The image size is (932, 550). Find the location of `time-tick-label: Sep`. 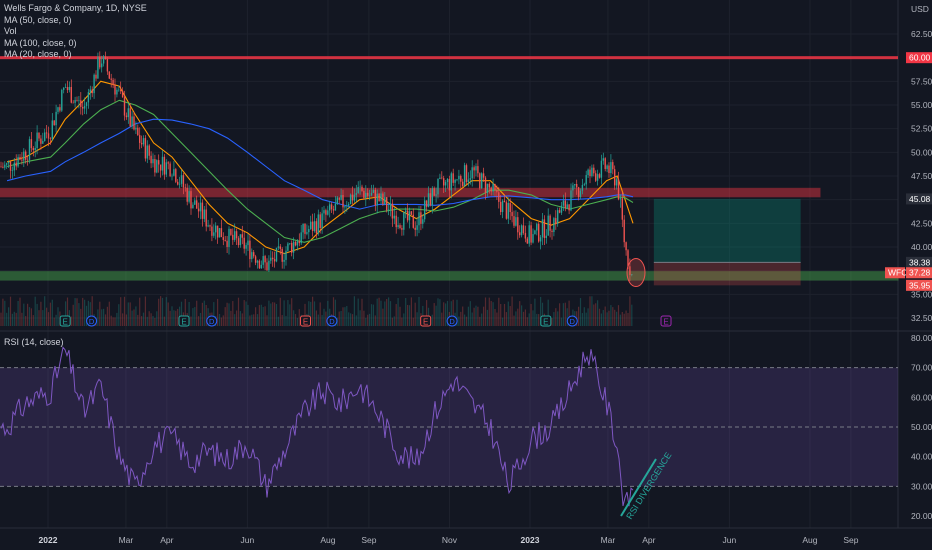

time-tick-label: Sep is located at coordinates (850, 540).